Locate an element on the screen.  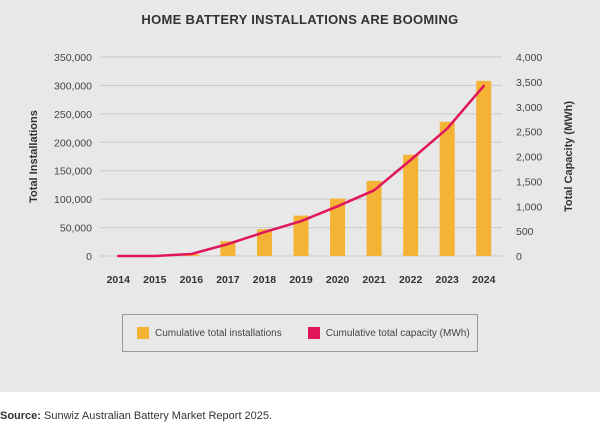
y2-tick-label: 4,000 is located at coordinates (529, 58).